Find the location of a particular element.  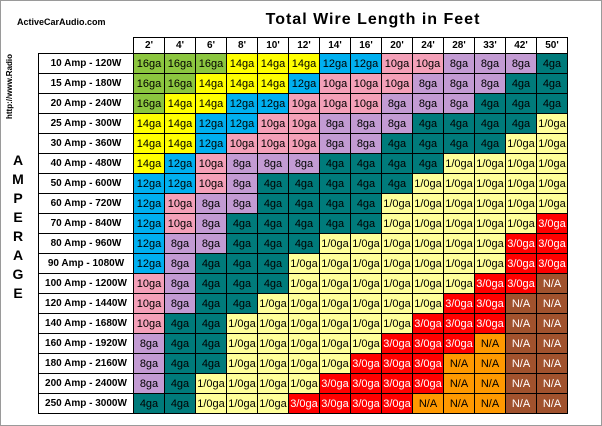

amperage-label: 20 Amp - 240W is located at coordinates (86, 103).